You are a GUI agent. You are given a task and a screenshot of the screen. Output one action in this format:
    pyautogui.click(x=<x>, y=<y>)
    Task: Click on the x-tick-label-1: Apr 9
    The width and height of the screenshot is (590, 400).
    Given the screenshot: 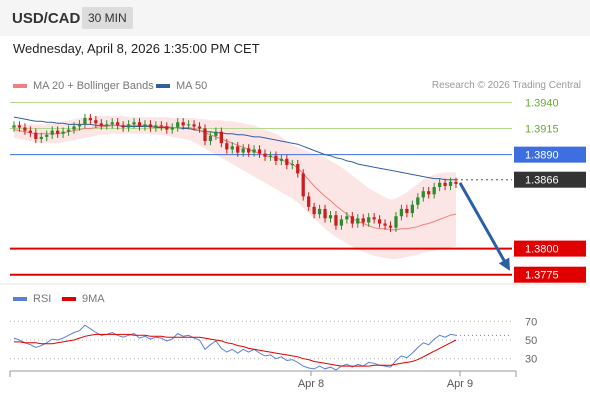 What is the action you would take?
    pyautogui.click(x=460, y=384)
    